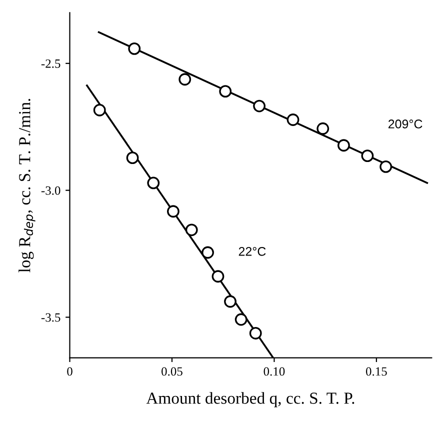 The width and height of the screenshot is (436, 421). Describe the element at coordinates (50, 317) in the screenshot. I see `y-tick-label: -3.5` at that location.